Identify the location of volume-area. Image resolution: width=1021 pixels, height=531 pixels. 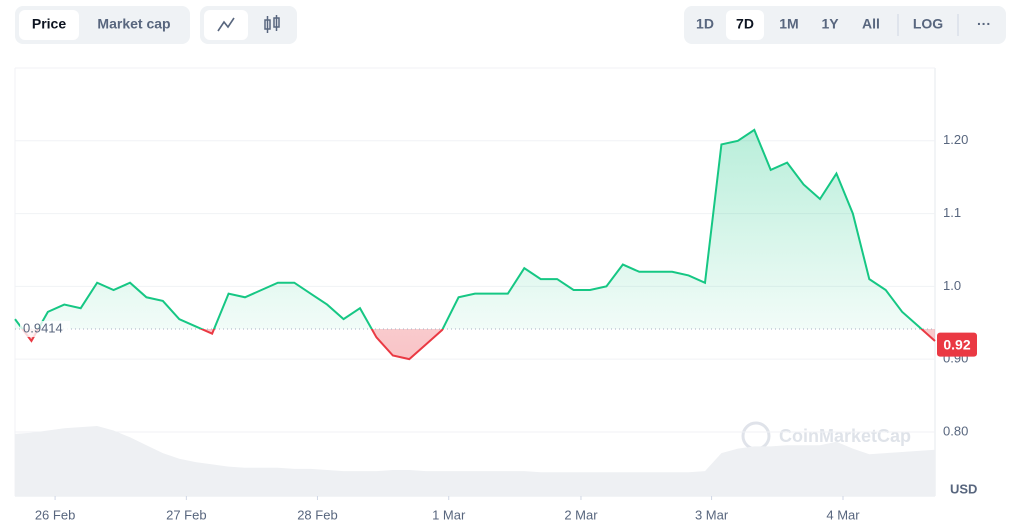
(475, 461).